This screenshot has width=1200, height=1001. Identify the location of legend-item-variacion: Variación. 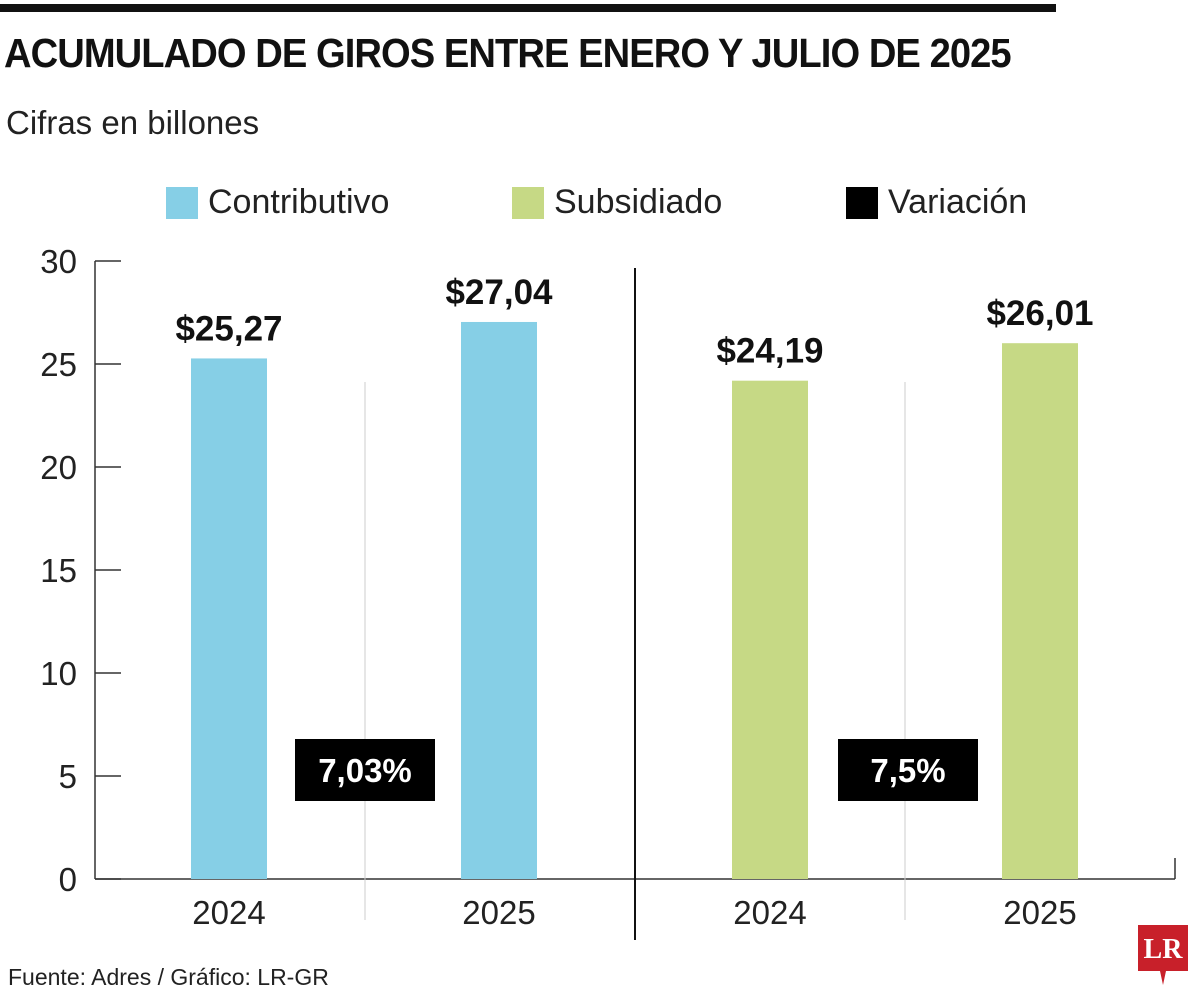
(936, 202).